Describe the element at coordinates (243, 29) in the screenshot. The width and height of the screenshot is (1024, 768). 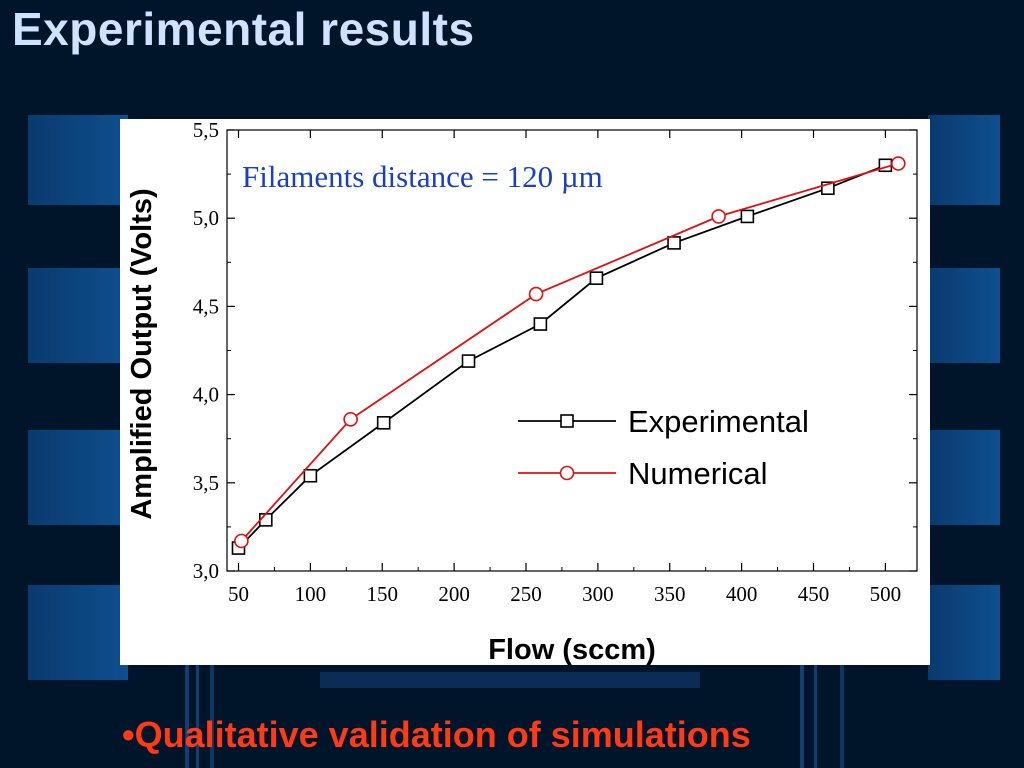
I see `slide-title: Experimental results` at that location.